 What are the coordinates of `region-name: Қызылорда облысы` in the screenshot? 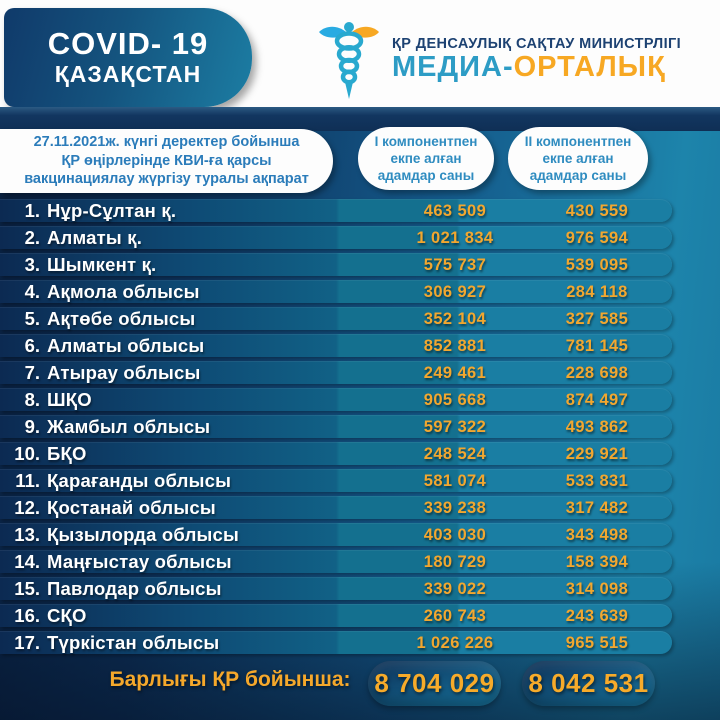 It's located at (143, 534).